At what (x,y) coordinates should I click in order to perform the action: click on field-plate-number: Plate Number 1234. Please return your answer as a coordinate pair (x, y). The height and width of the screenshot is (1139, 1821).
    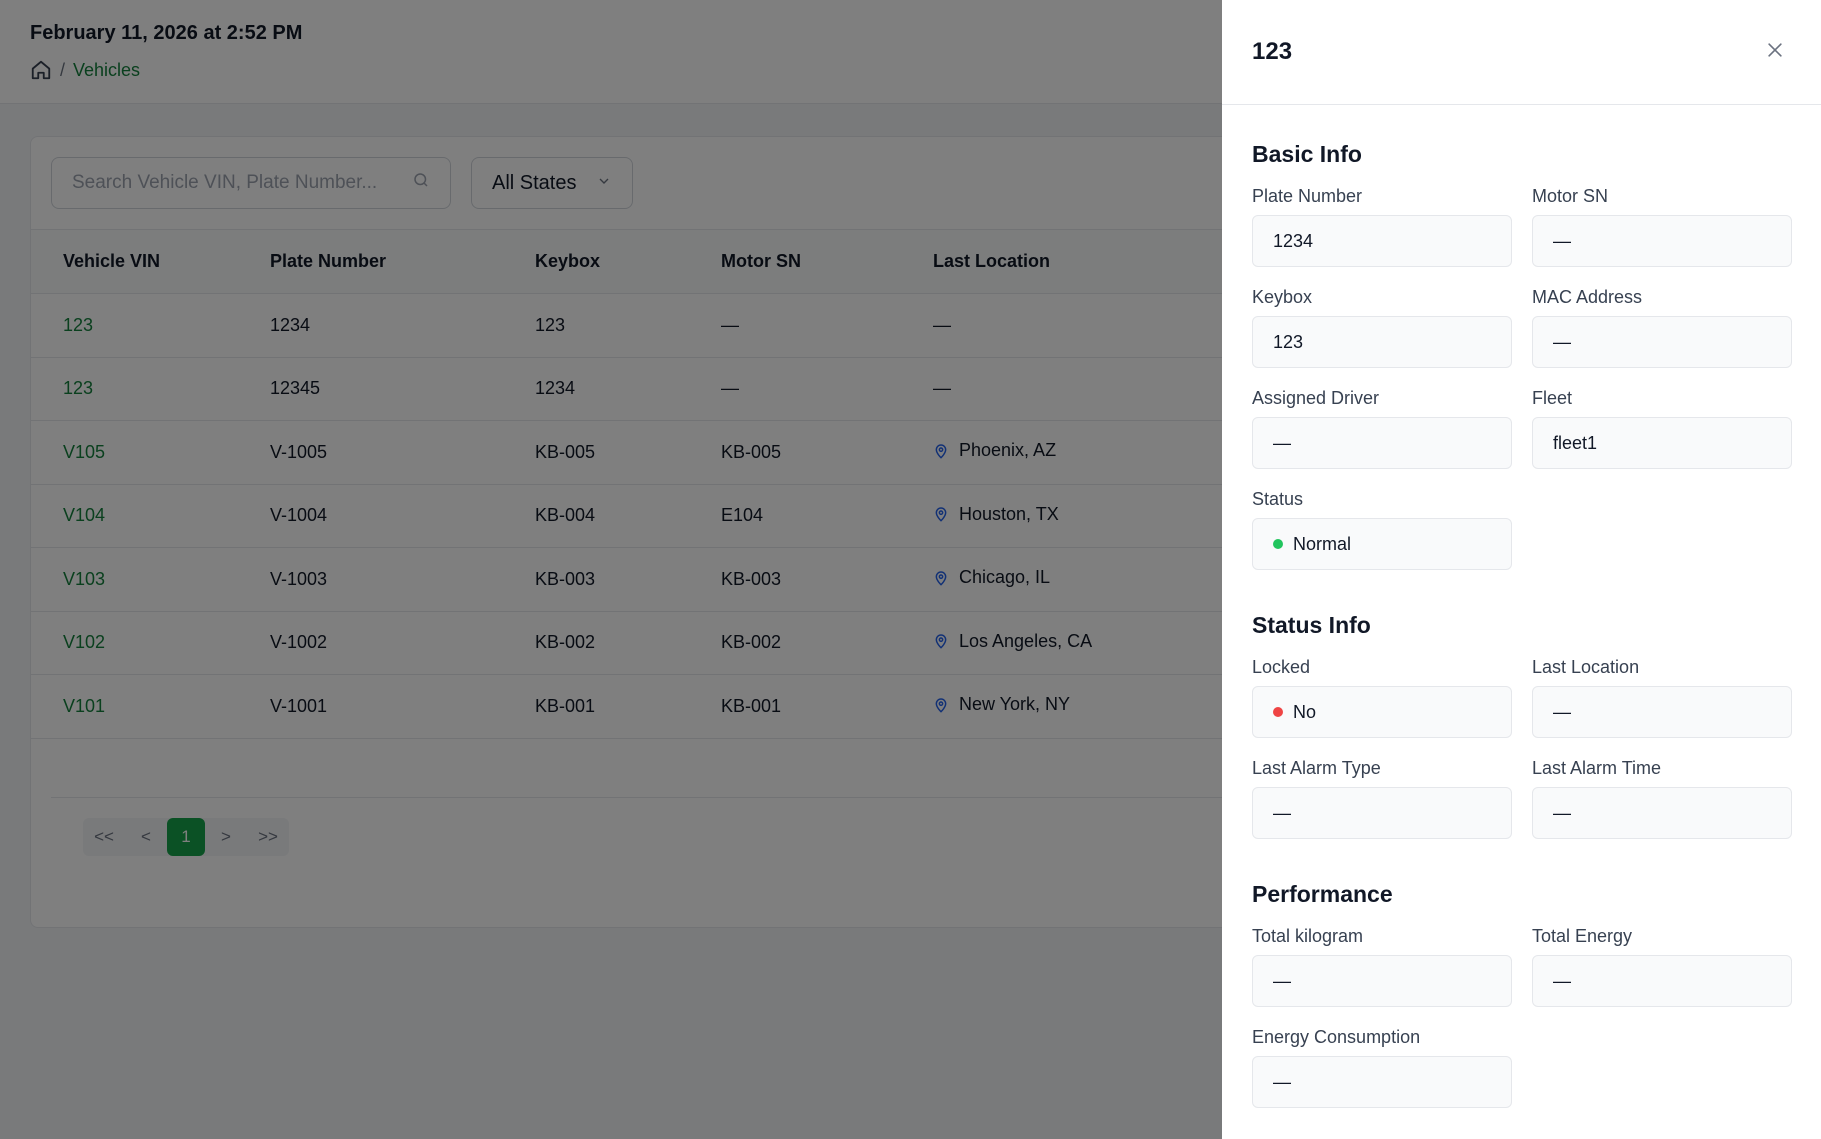
    Looking at the image, I should click on (1382, 226).